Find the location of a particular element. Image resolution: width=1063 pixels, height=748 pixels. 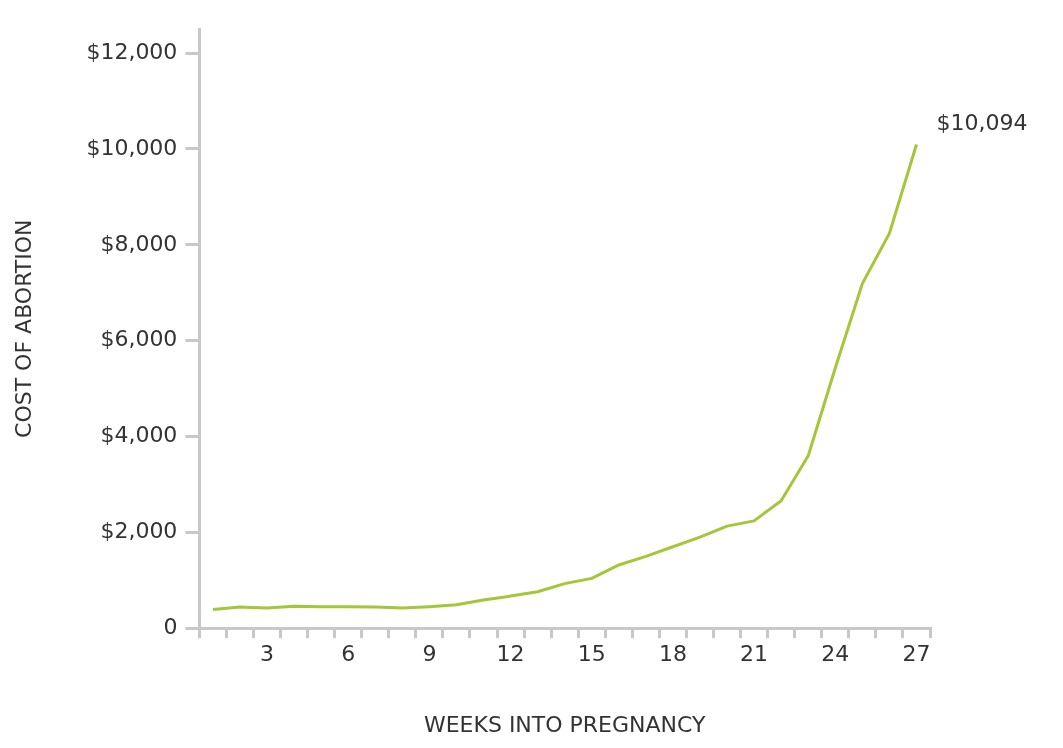

x-axis-title: WEEKS INTO PREGNANCY is located at coordinates (564, 724).